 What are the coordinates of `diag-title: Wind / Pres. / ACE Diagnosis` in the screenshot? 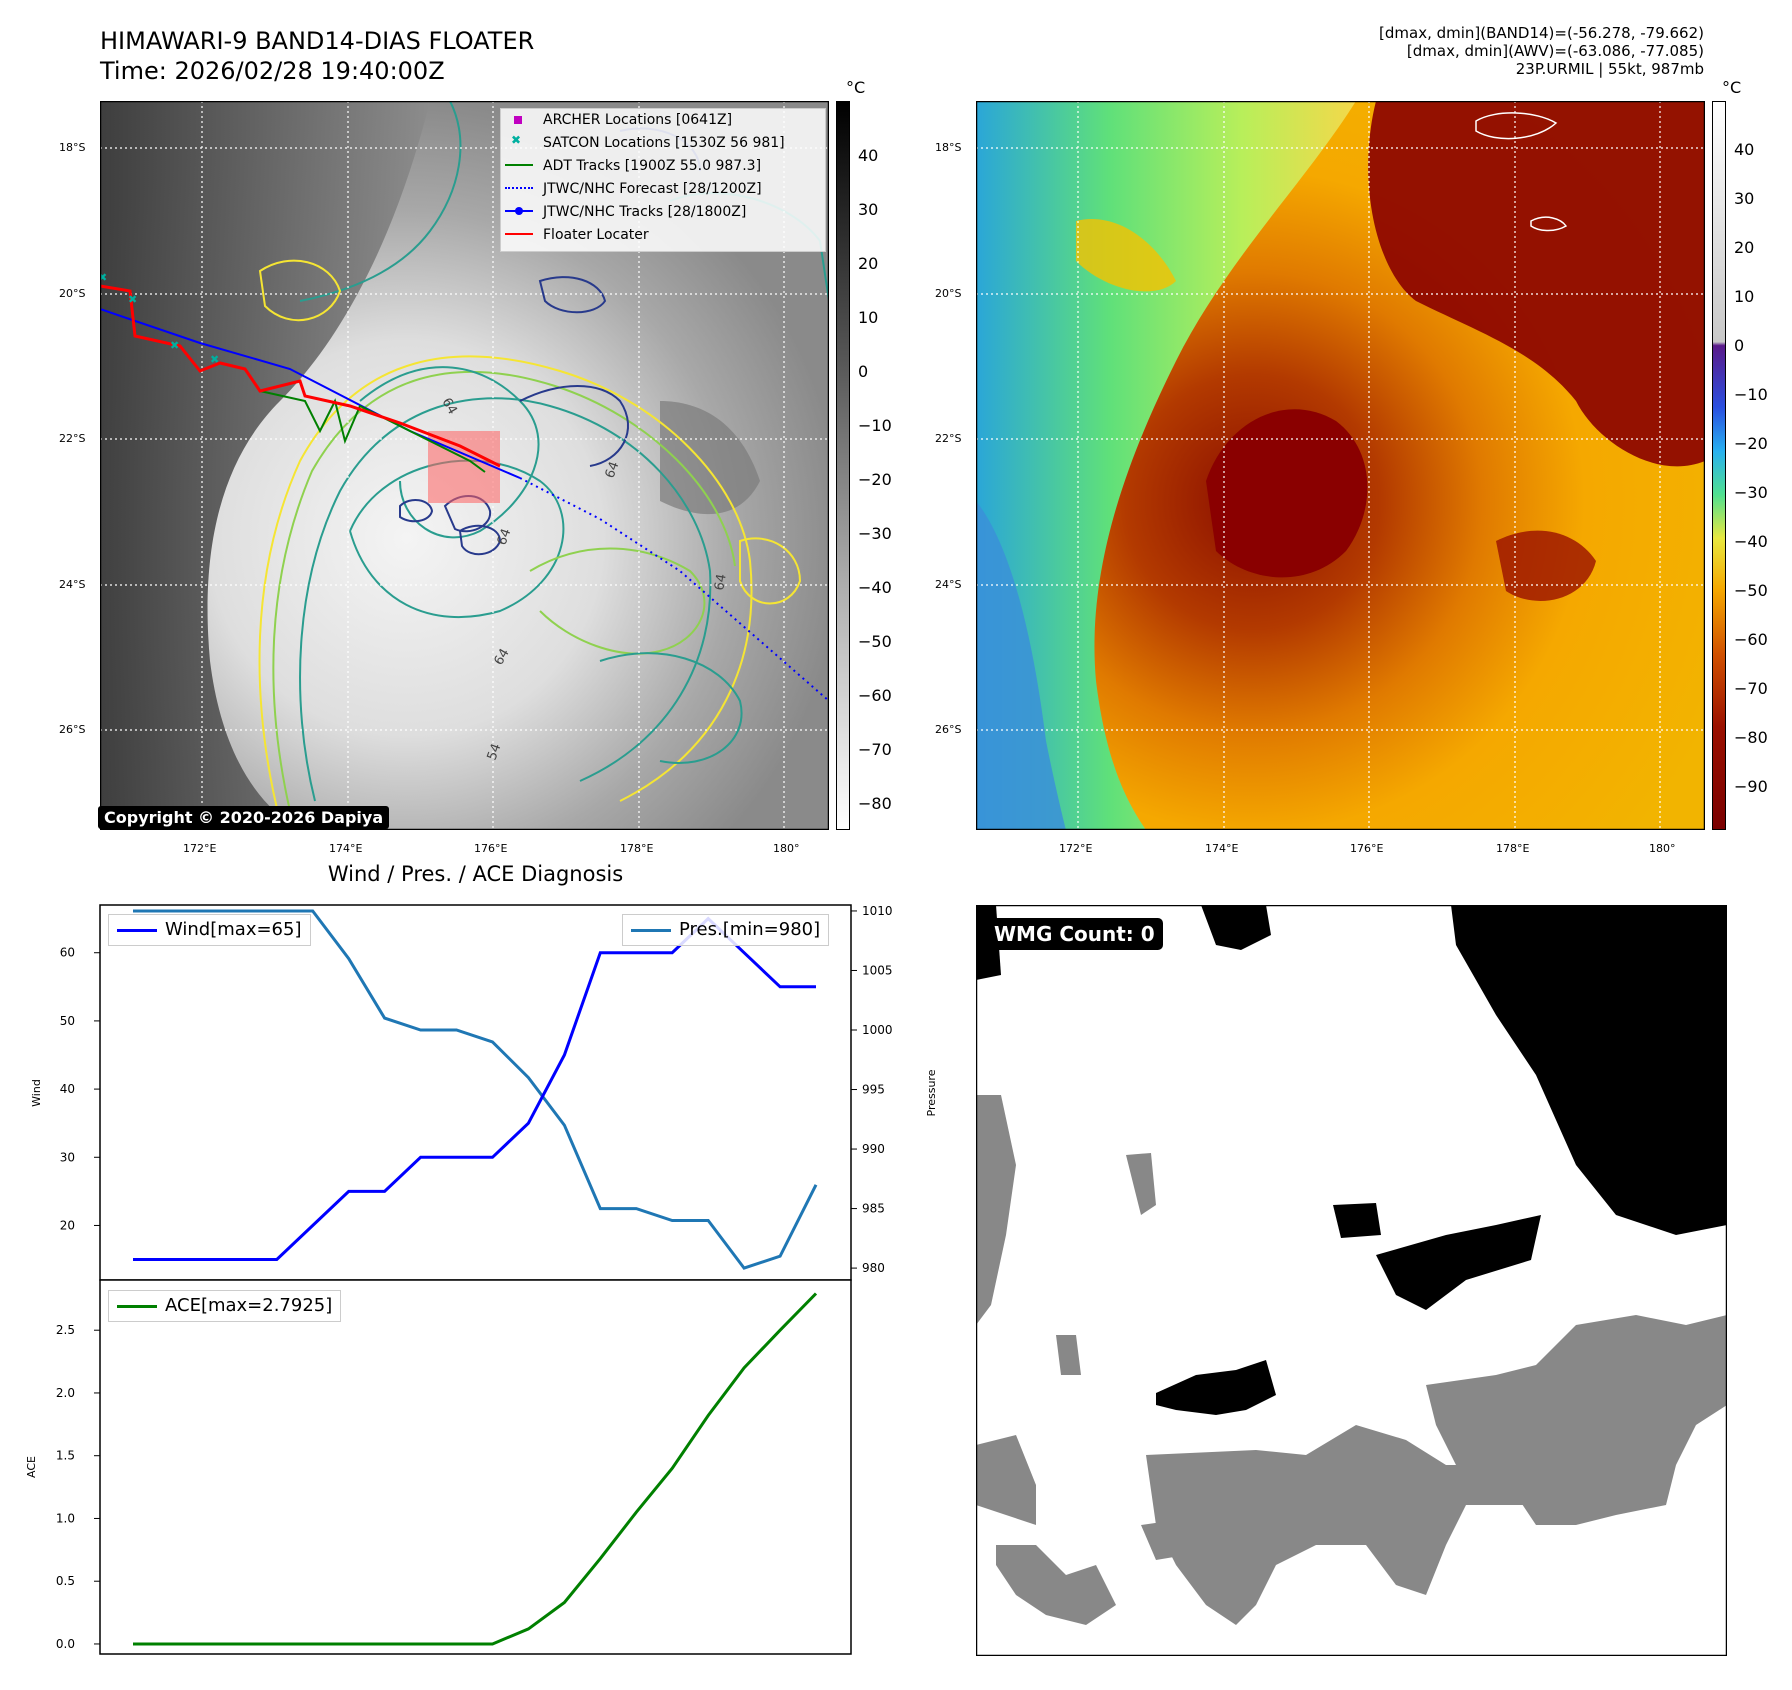 It's located at (475, 874).